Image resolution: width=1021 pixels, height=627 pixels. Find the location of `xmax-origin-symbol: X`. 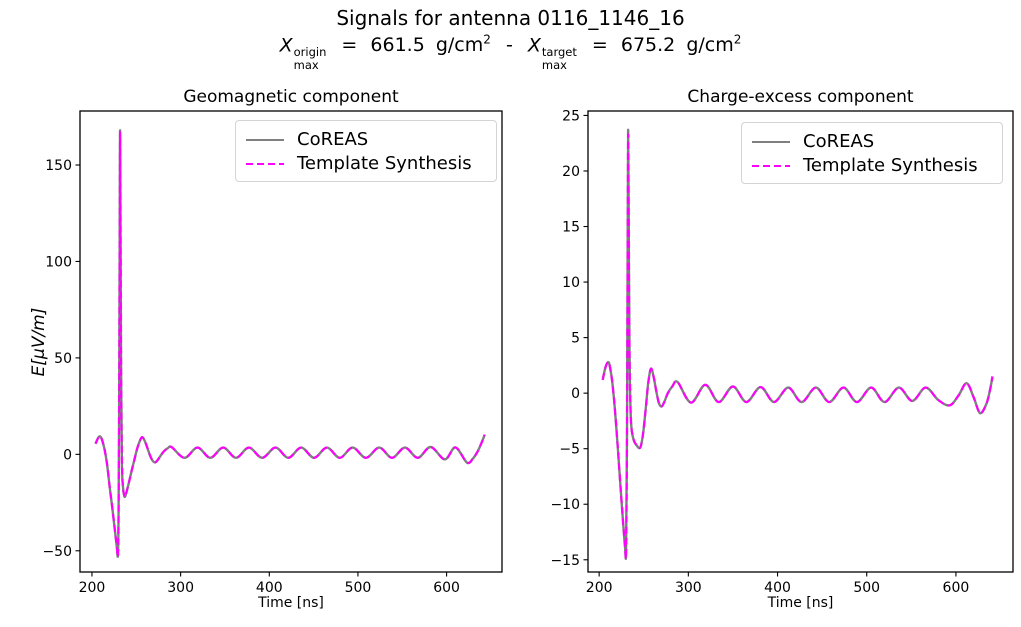

xmax-origin-symbol: X is located at coordinates (286, 45).